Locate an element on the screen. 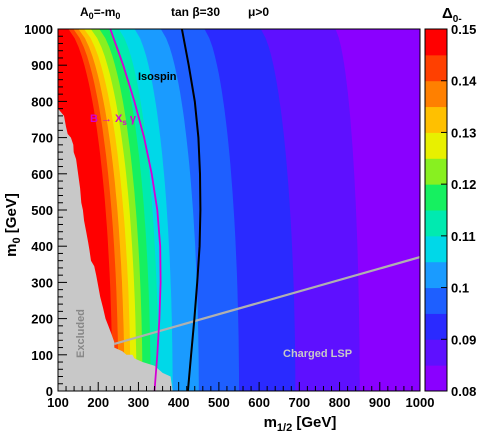 The image size is (491, 436). x-tick-label: 800 is located at coordinates (340, 402).